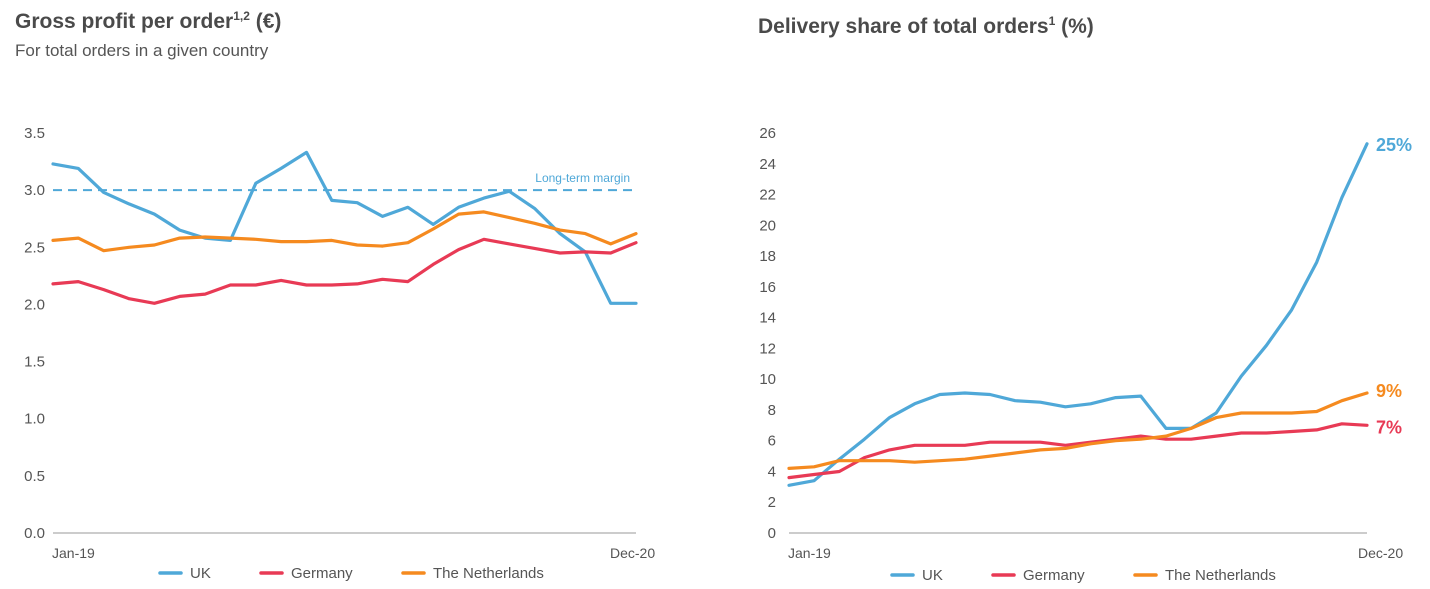  I want to click on right-y-tick-label: 2, so click(772, 502).